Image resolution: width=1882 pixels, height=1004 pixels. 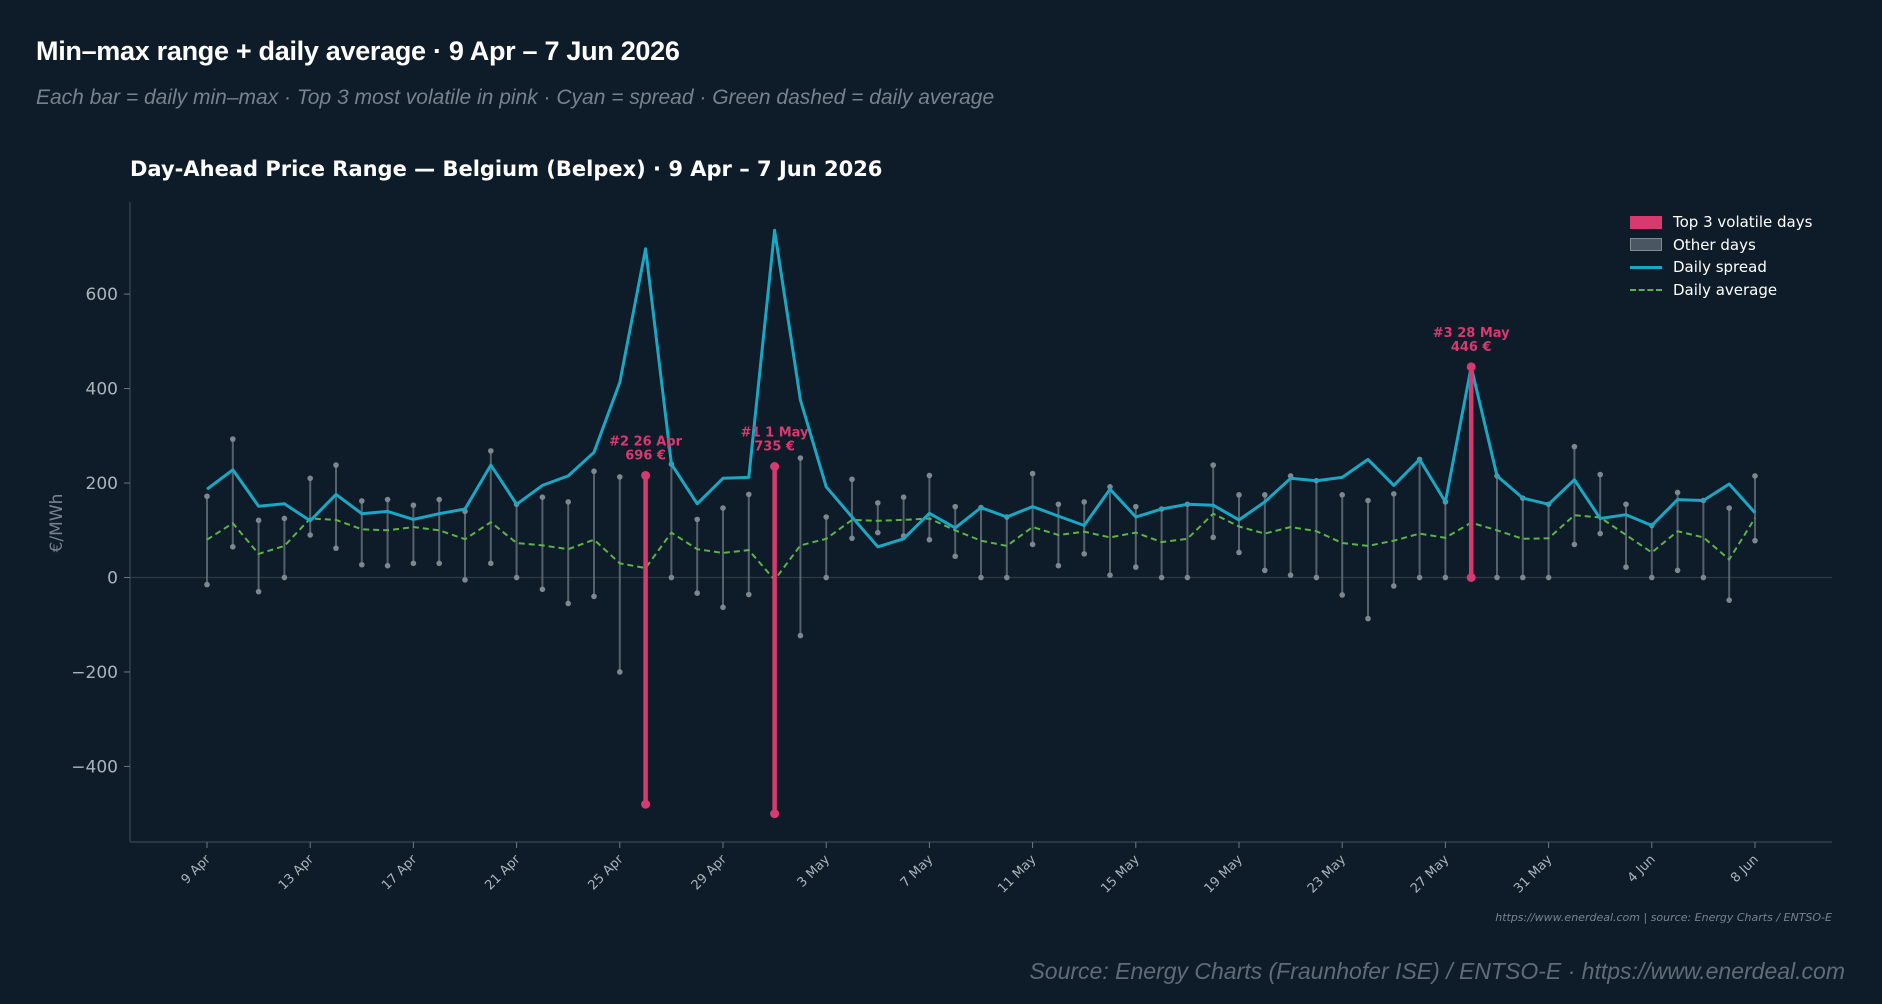 What do you see at coordinates (1642, 869) in the screenshot?
I see `x-tick-label: 4 Jun` at bounding box center [1642, 869].